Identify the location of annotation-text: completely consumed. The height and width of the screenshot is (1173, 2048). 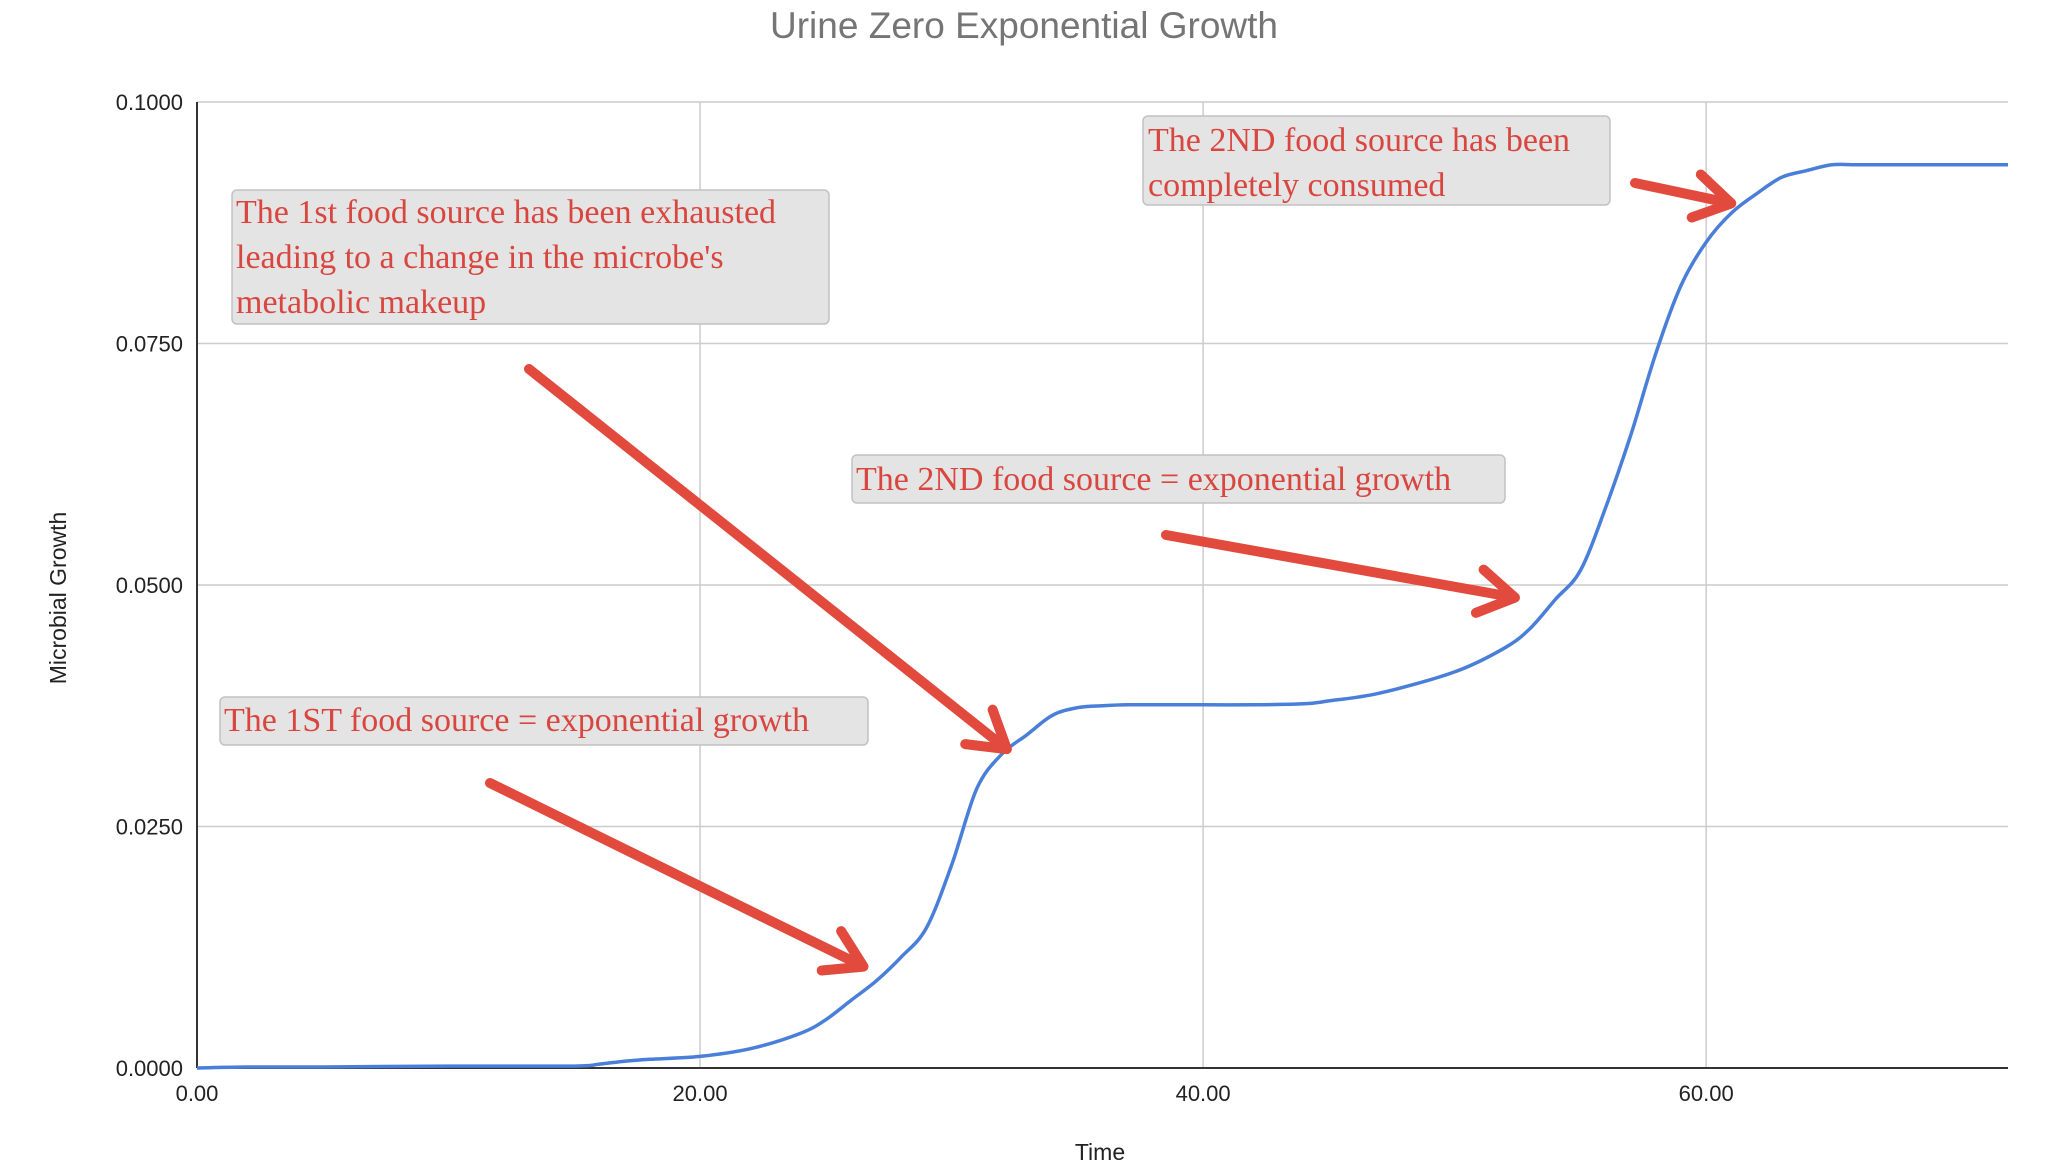
(1296, 185).